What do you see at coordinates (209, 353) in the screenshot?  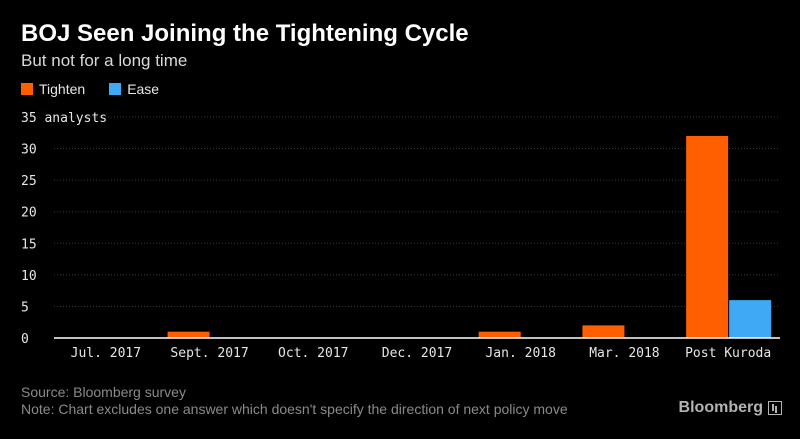 I see `x-tick-label: Sept. 2017` at bounding box center [209, 353].